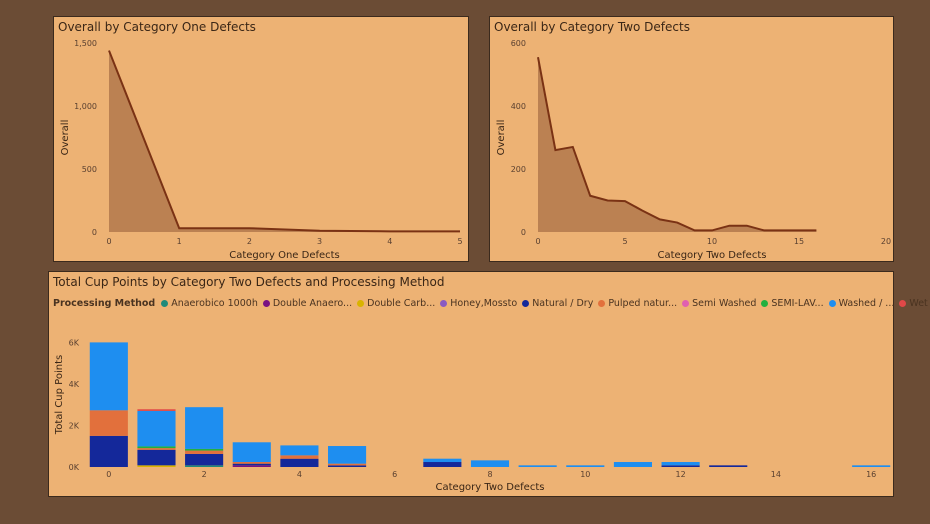 The height and width of the screenshot is (524, 930). Describe the element at coordinates (74, 384) in the screenshot. I see `y-tick-label: 4K` at that location.